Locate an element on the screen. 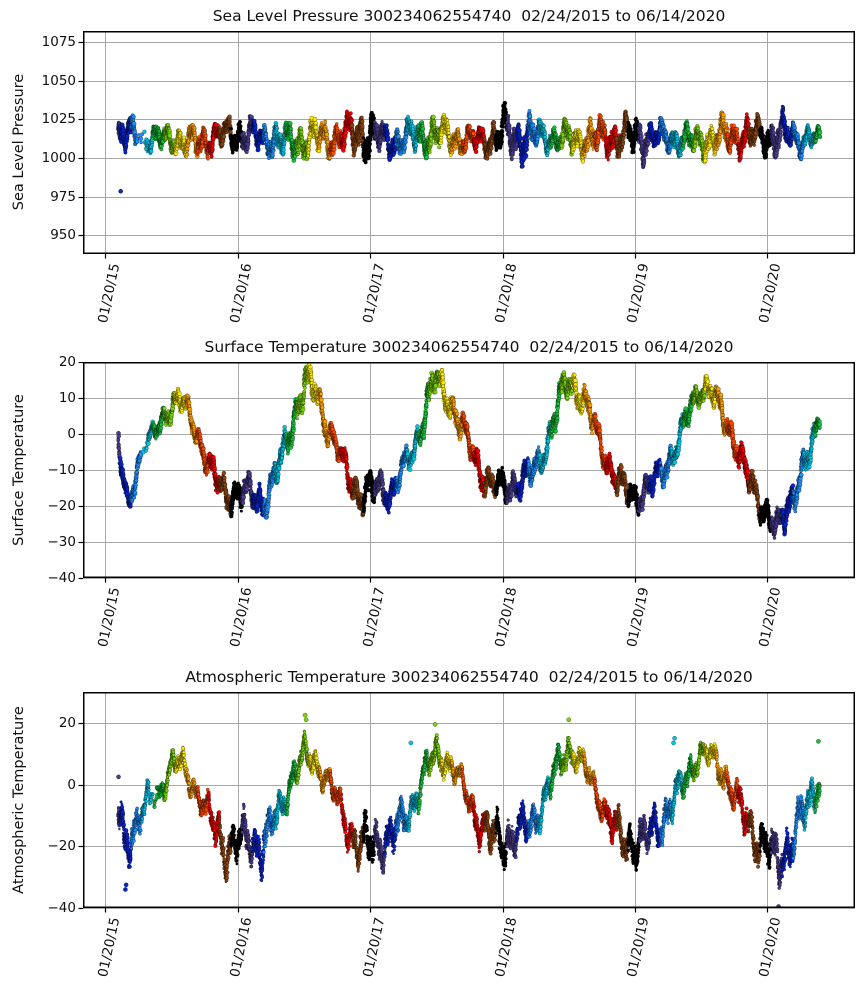 Image resolution: width=867 pixels, height=992 pixels. y-tick-label: 1050 is located at coordinates (58, 80).